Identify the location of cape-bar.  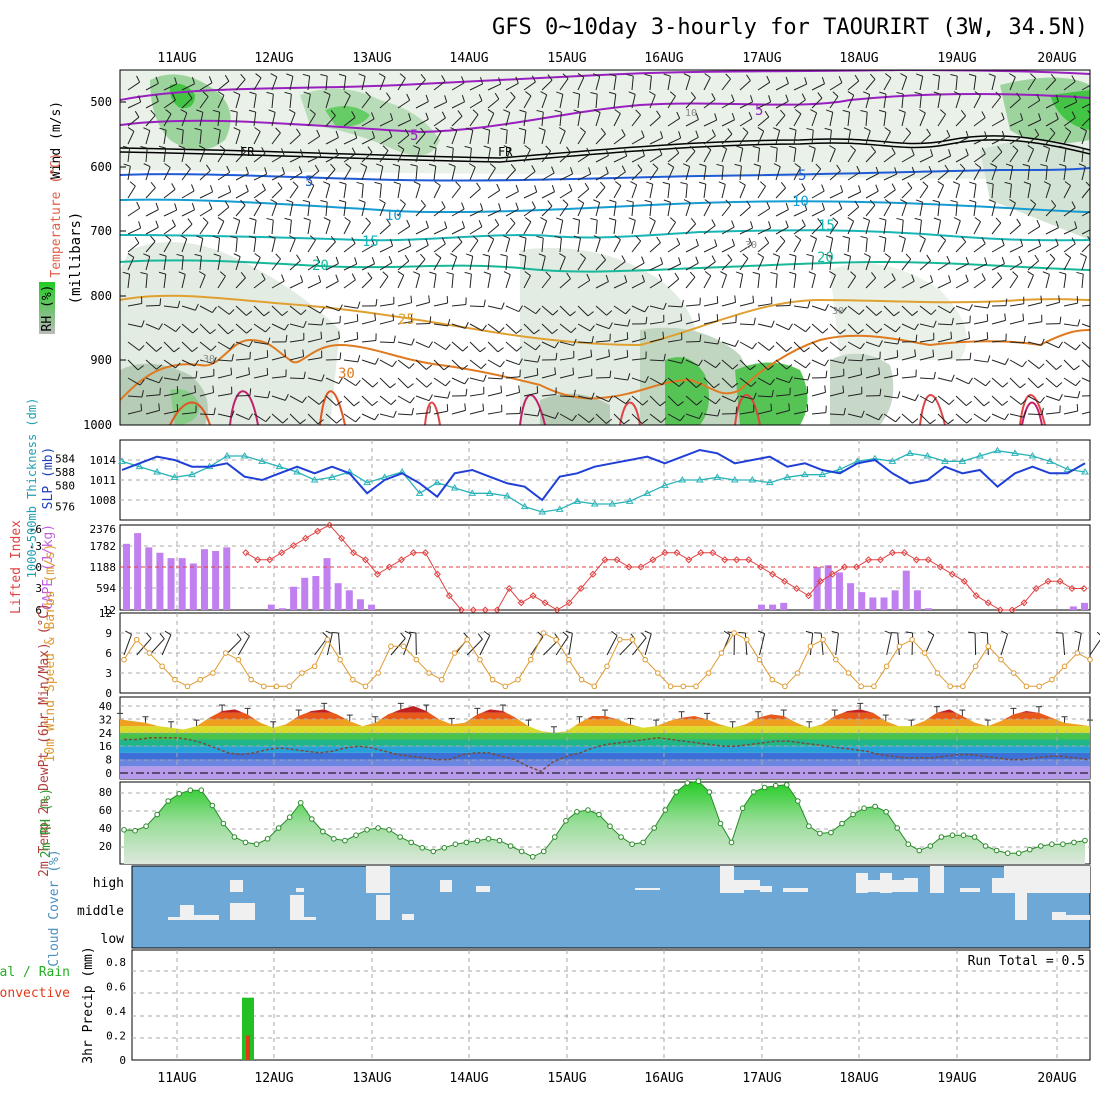
(817, 588).